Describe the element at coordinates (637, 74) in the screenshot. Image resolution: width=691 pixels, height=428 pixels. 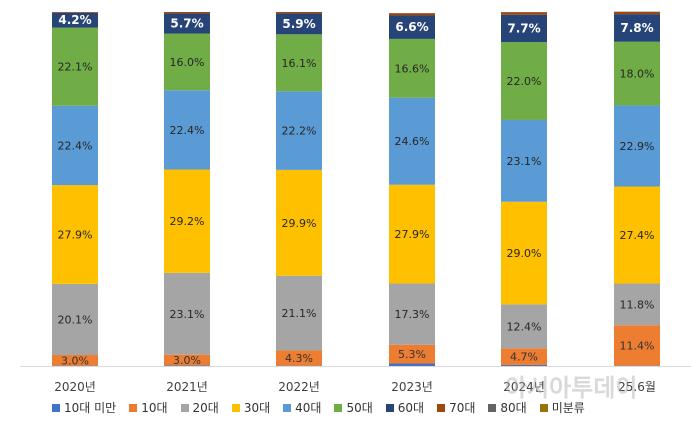
I see `data-label: 18.0%` at that location.